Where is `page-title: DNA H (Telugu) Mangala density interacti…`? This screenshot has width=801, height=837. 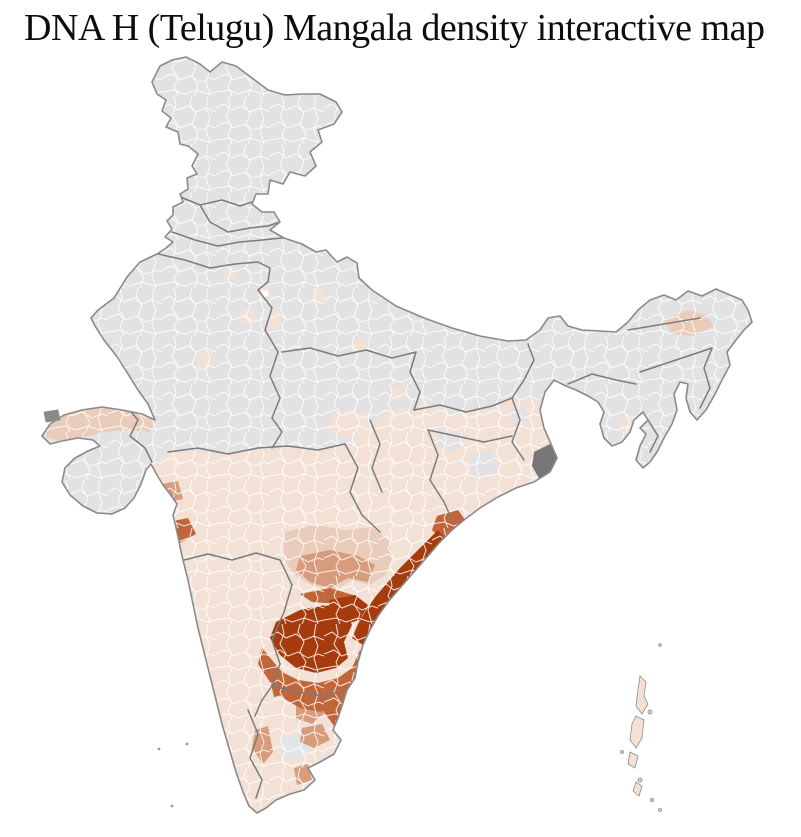
page-title: DNA H (Telugu) Mangala density interacti… is located at coordinates (394, 28).